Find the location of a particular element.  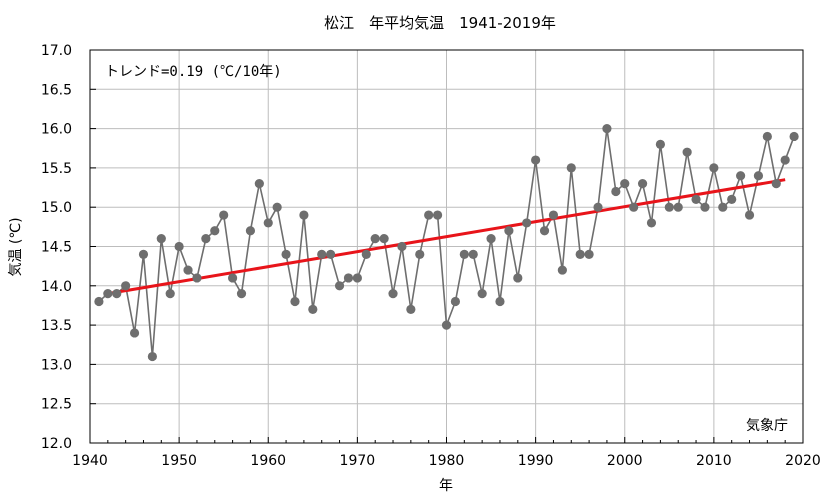

data-point-1978 is located at coordinates (429, 215).